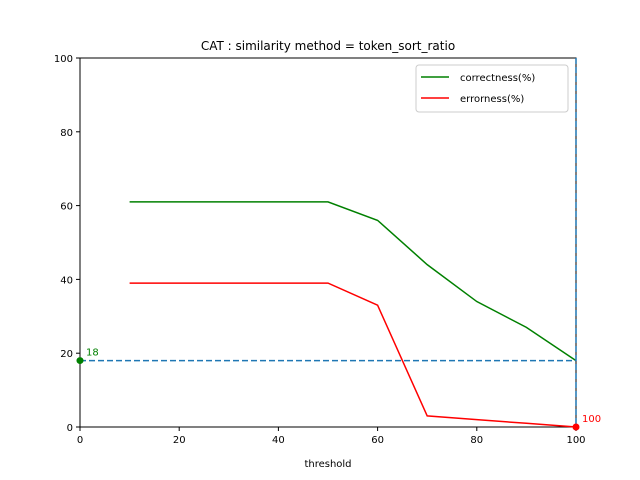  I want to click on legend-entry-label: errorness(%), so click(492, 99).